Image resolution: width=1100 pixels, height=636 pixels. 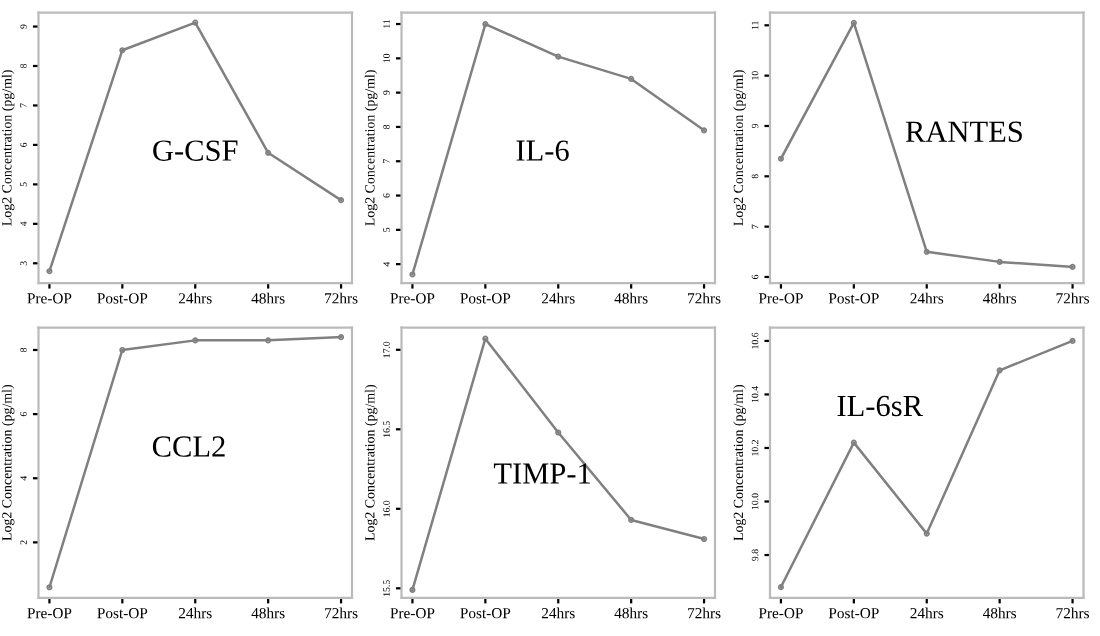 I want to click on text: IL-6sR, so click(x=880, y=406).